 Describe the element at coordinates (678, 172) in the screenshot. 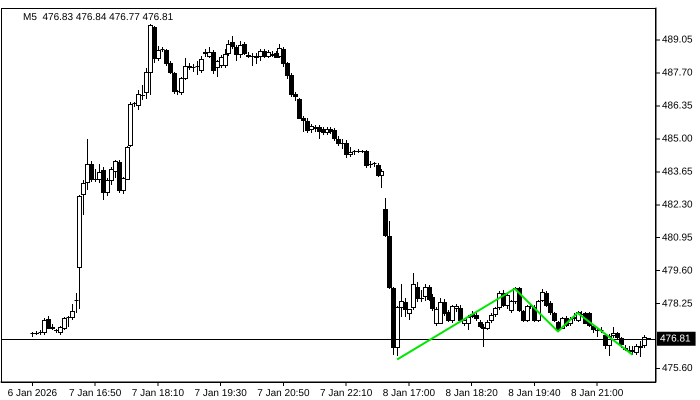

I see `y-tick-label: 483.65` at that location.